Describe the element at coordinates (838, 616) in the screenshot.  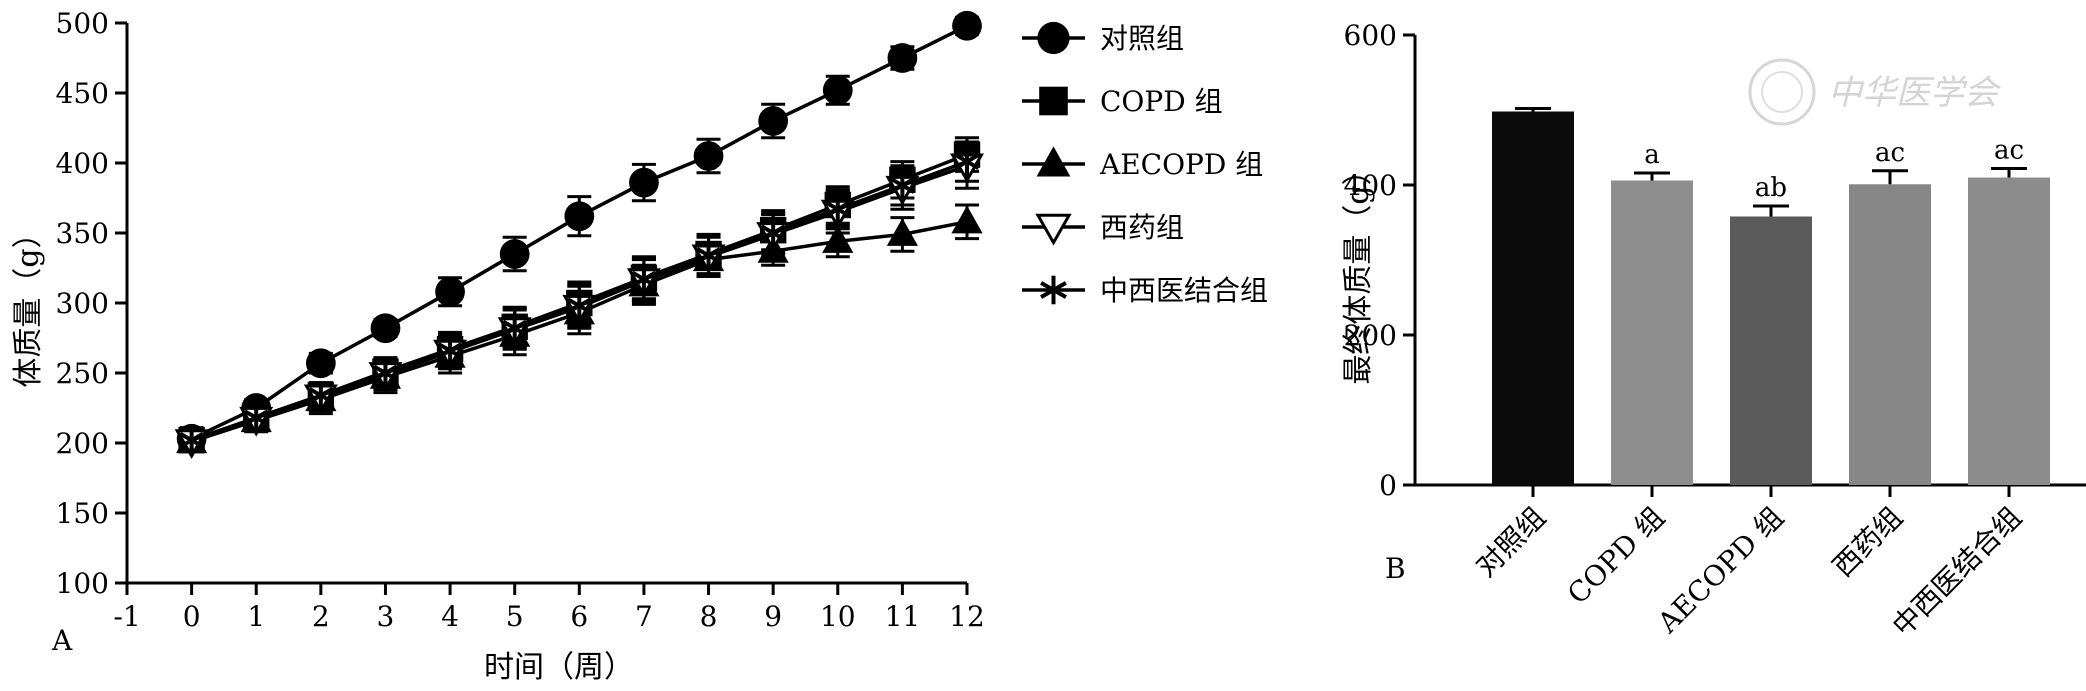
I see `x-tick-label: 10` at that location.